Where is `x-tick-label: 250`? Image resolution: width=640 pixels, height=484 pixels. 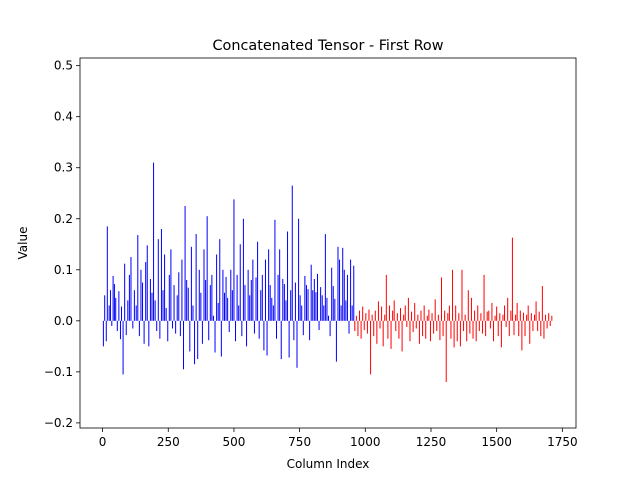 x-tick-label: 250 is located at coordinates (168, 442).